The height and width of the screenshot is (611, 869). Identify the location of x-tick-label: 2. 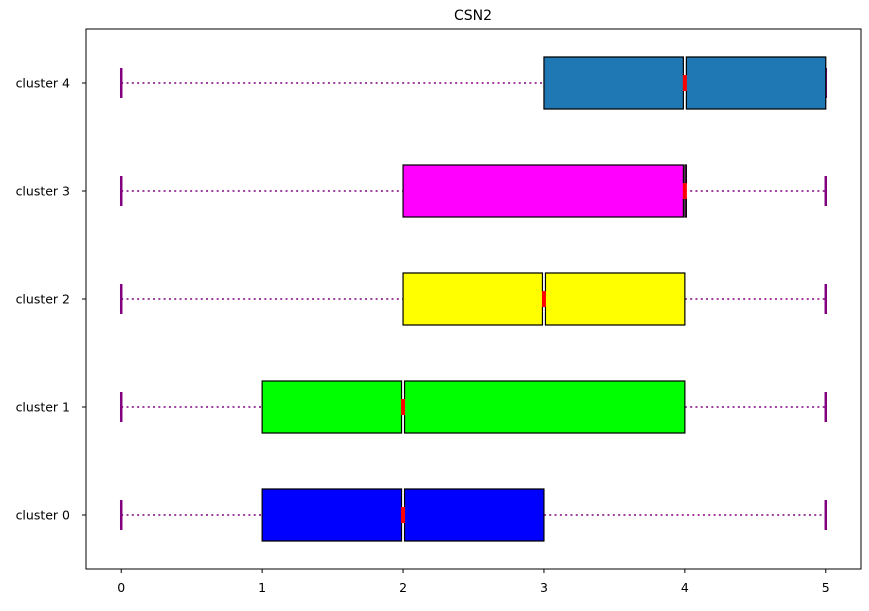
(403, 587).